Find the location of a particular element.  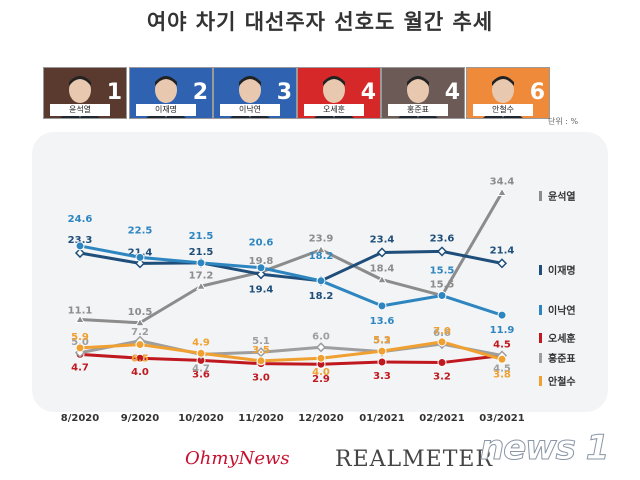

data-label: 10.5 is located at coordinates (140, 312).